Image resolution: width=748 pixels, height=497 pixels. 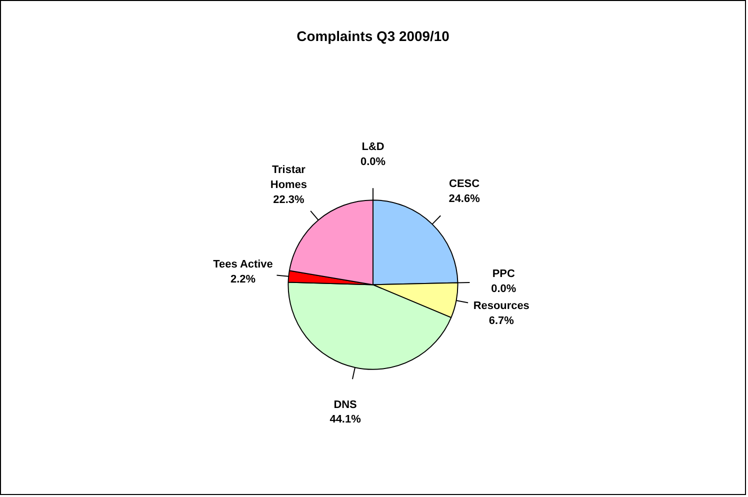 I want to click on category-label: PPC, so click(x=503, y=274).